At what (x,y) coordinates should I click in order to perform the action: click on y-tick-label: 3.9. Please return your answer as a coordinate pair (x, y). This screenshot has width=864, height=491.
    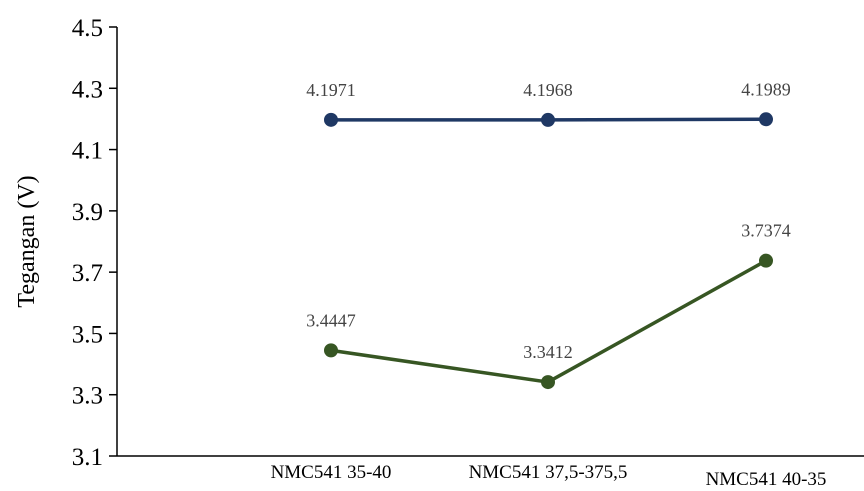
    Looking at the image, I should click on (87, 212).